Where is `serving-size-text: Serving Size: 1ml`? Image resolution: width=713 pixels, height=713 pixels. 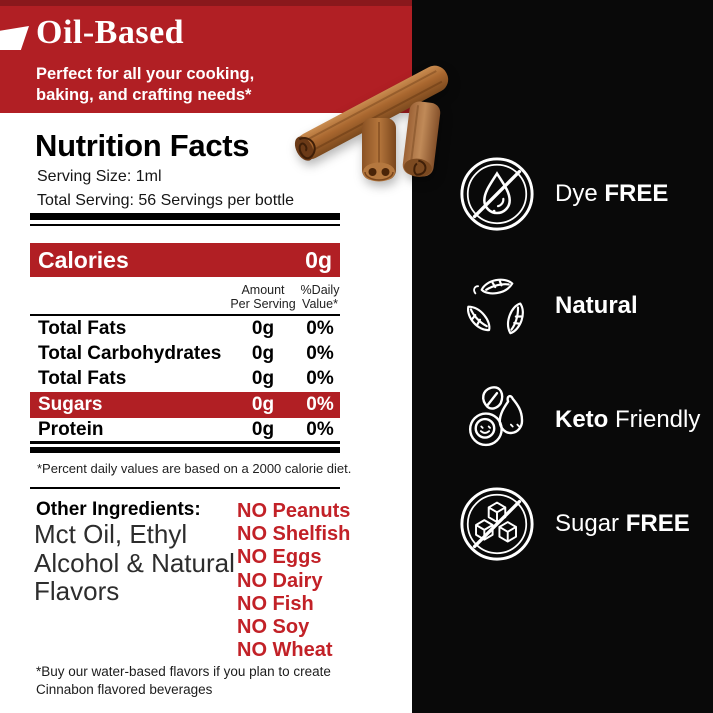 serving-size-text: Serving Size: 1ml is located at coordinates (99, 176).